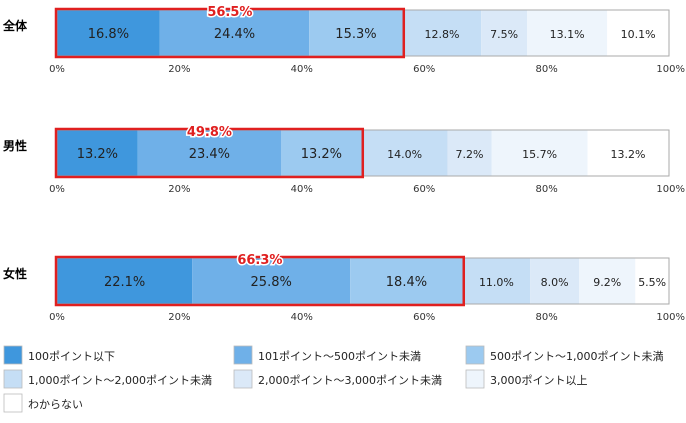 Image resolution: width=686 pixels, height=423 pixels. I want to click on highlight-total-label: 56.5%, so click(229, 12).